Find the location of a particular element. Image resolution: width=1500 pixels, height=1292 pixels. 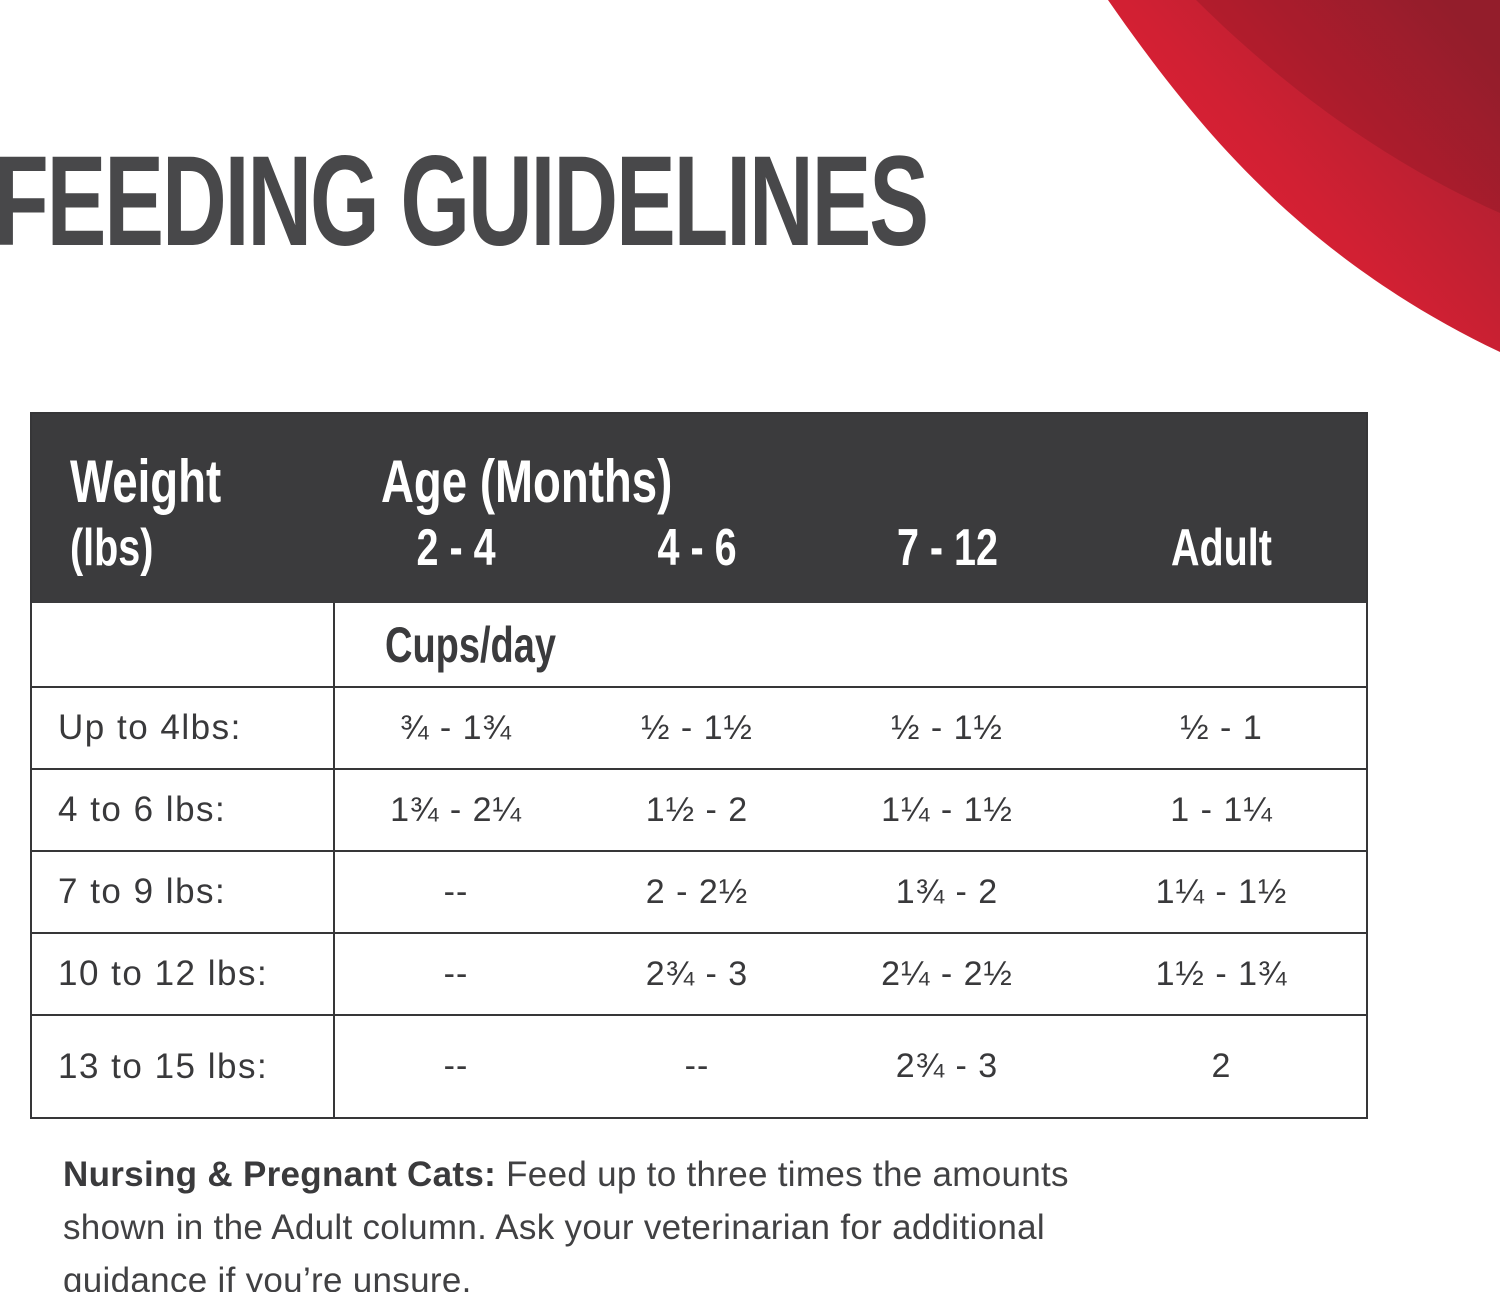

swoosh-inner-shade is located at coordinates (1348, 106).